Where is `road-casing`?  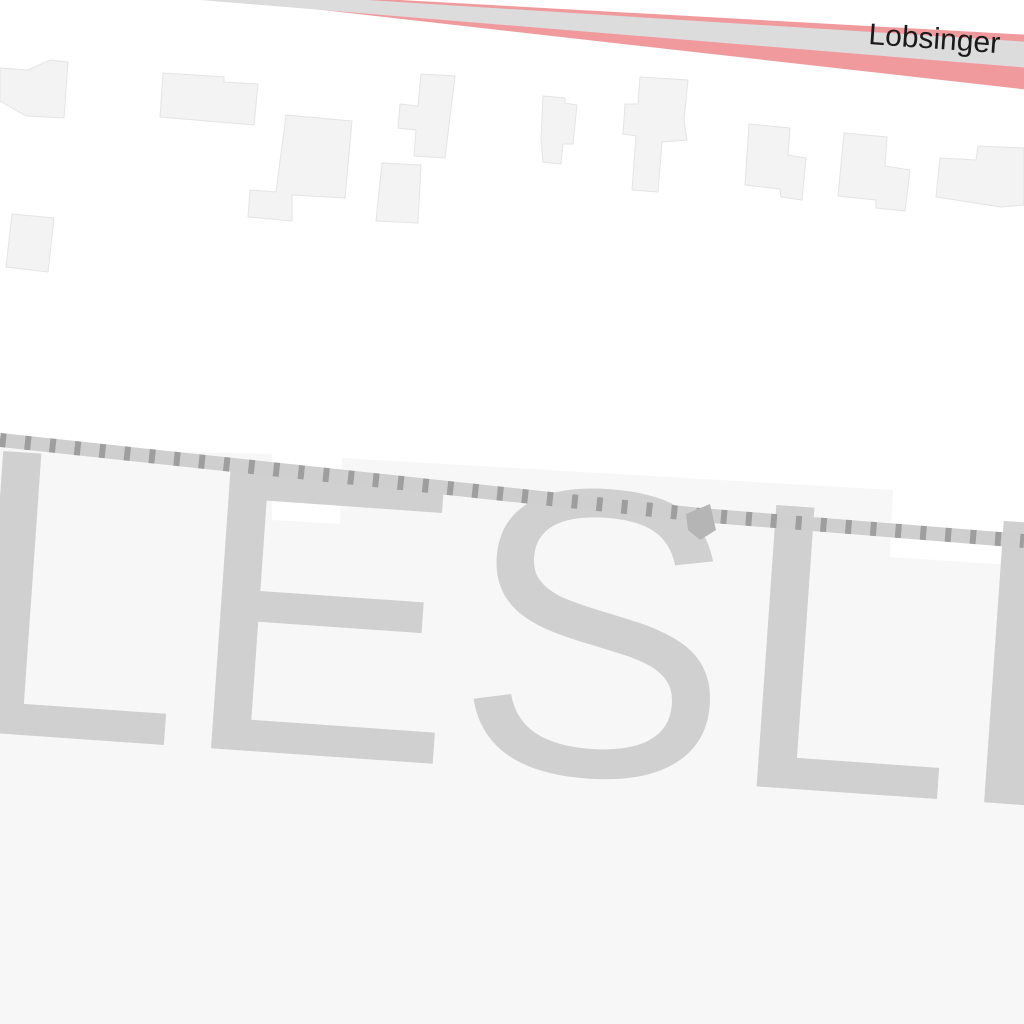
road-casing is located at coordinates (629, 45).